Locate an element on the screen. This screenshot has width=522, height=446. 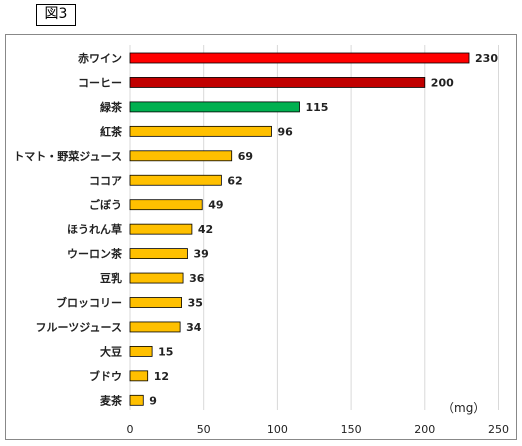
value-label: 69 is located at coordinates (245, 156).